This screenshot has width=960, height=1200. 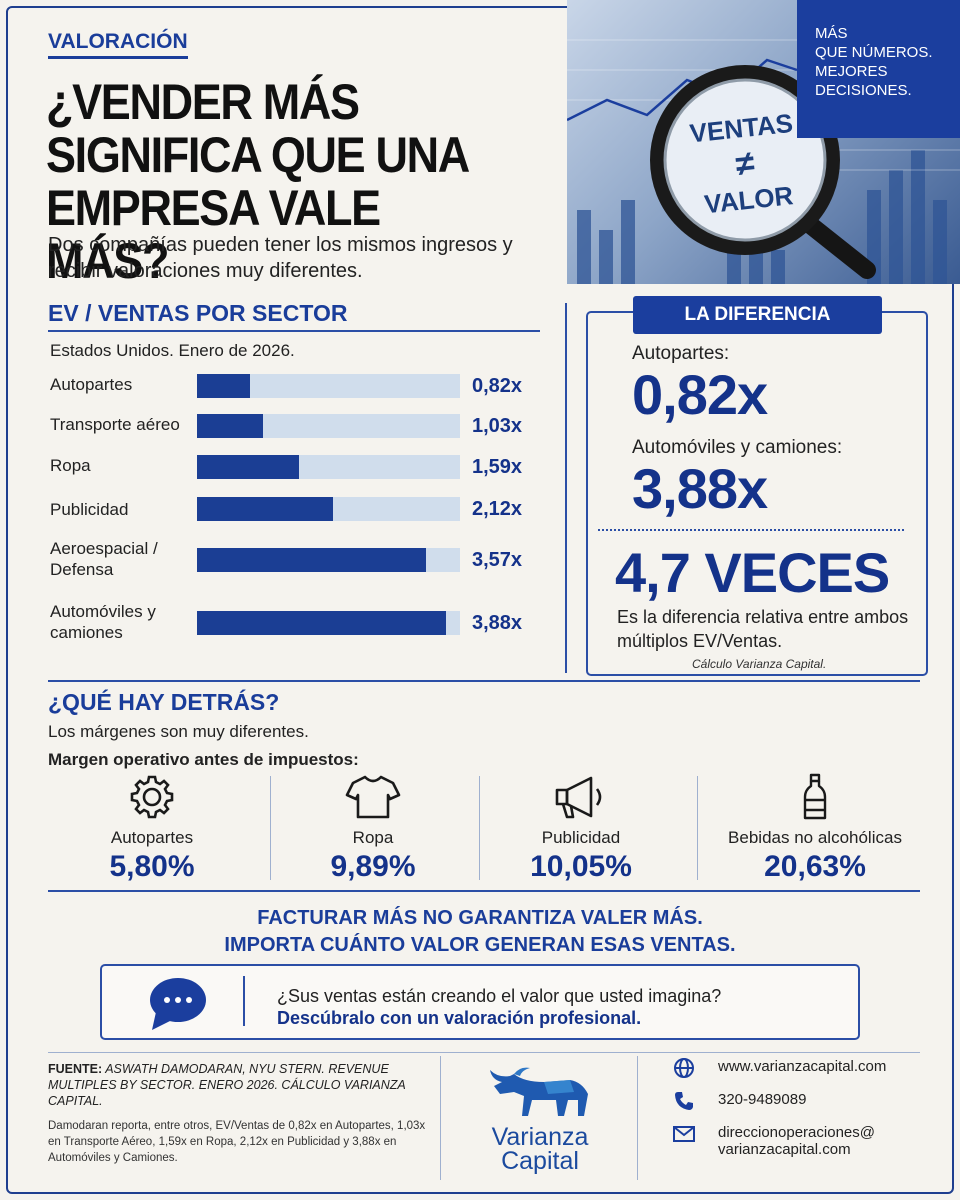 I want to click on globe-icon, so click(x=684, y=1068).